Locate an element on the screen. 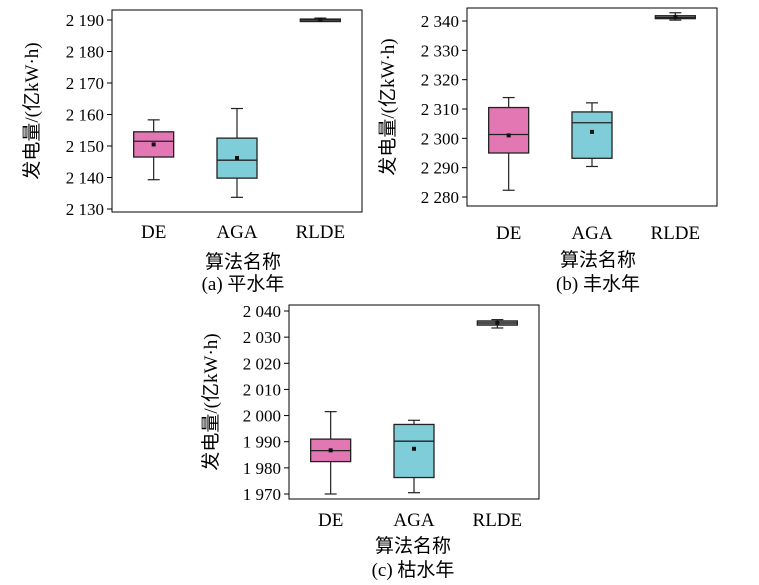  panel-c-ytick-labels: 1 970 1 980 1 990 2 000 2 010 2 020 2 030 2 040 is located at coordinates (262, 403).